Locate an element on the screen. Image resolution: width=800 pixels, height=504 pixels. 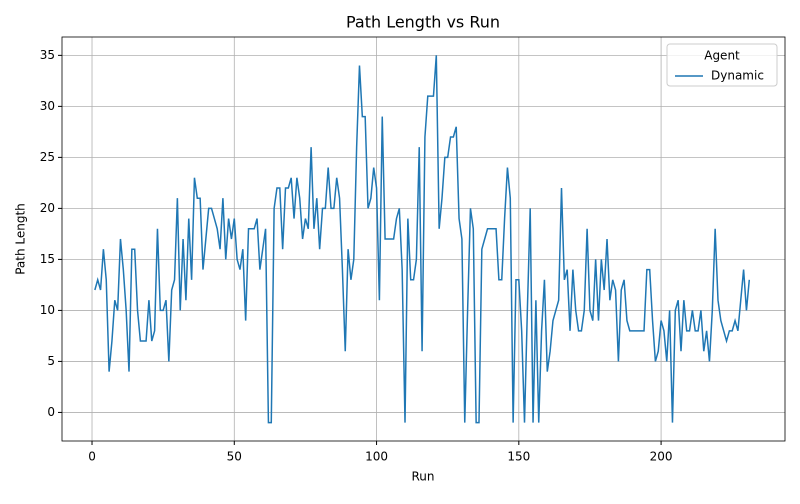
y-axis-label: Path Length is located at coordinates (21, 239).